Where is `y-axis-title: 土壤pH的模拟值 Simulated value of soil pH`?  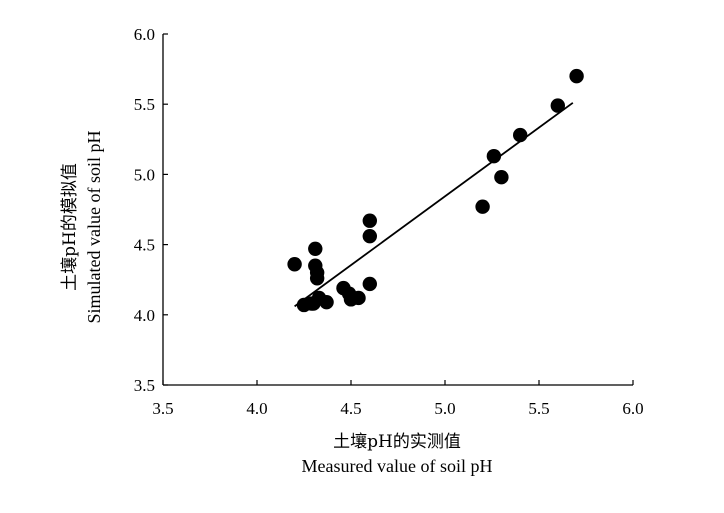
y-axis-title: 土壤pH的模拟值 Simulated value of soil pH is located at coordinates (81, 227).